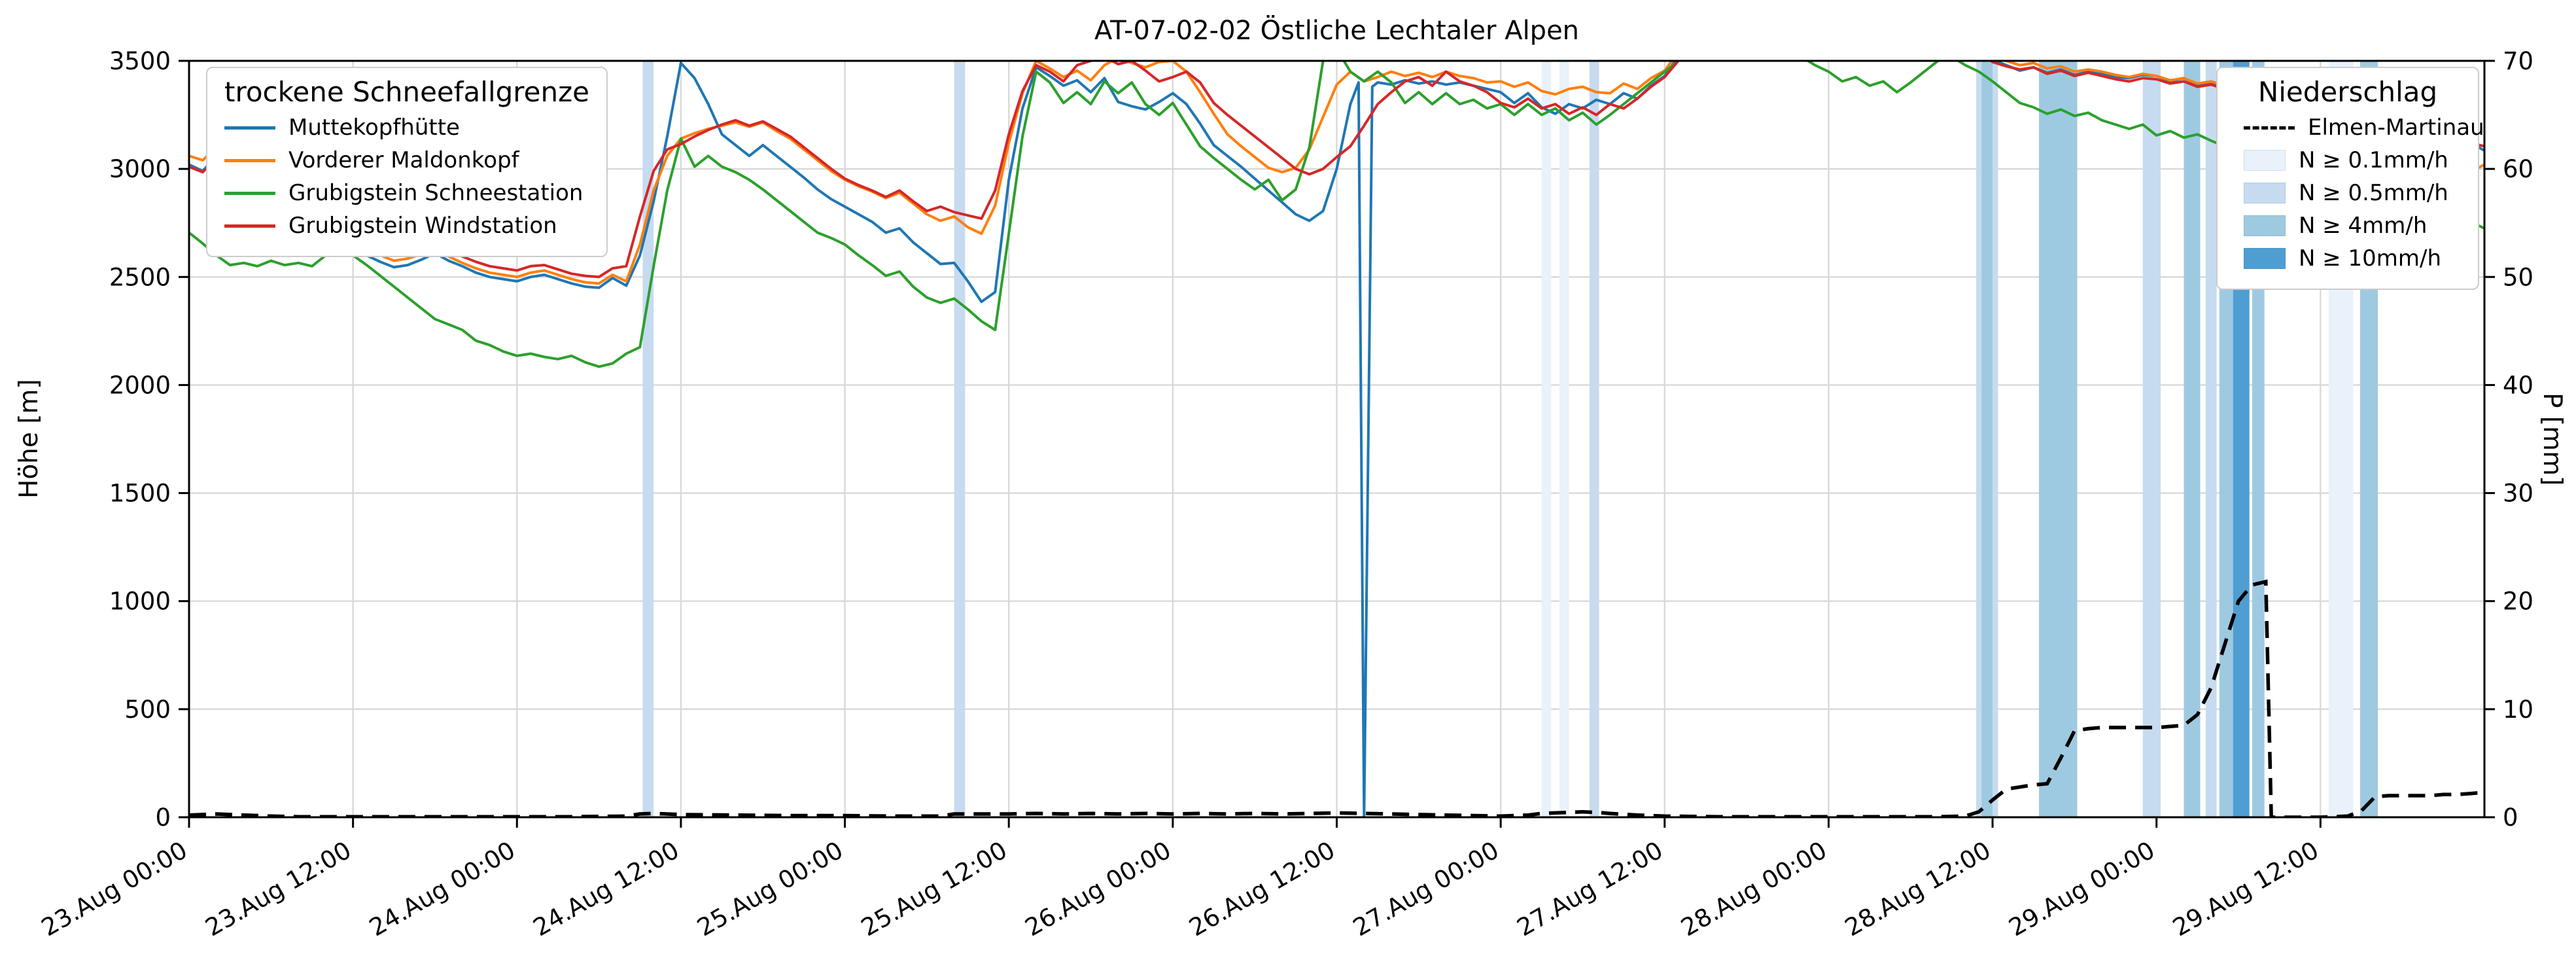  Describe the element at coordinates (2518, 602) in the screenshot. I see `y-right-tick-label: 20` at that location.